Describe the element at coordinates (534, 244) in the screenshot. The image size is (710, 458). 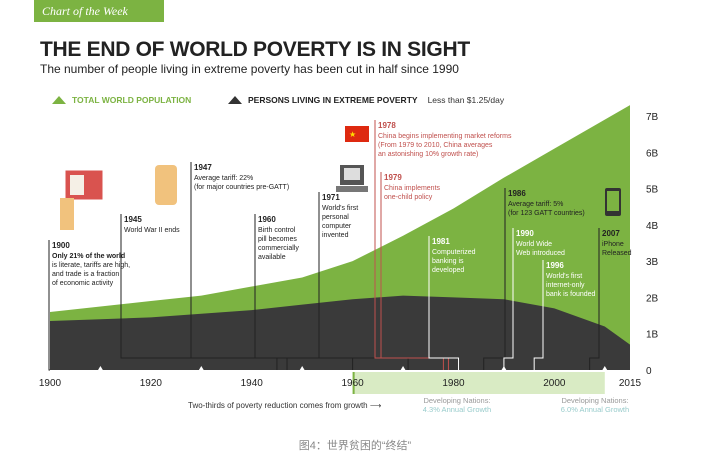
I see `annotation-line: World Wide` at that location.